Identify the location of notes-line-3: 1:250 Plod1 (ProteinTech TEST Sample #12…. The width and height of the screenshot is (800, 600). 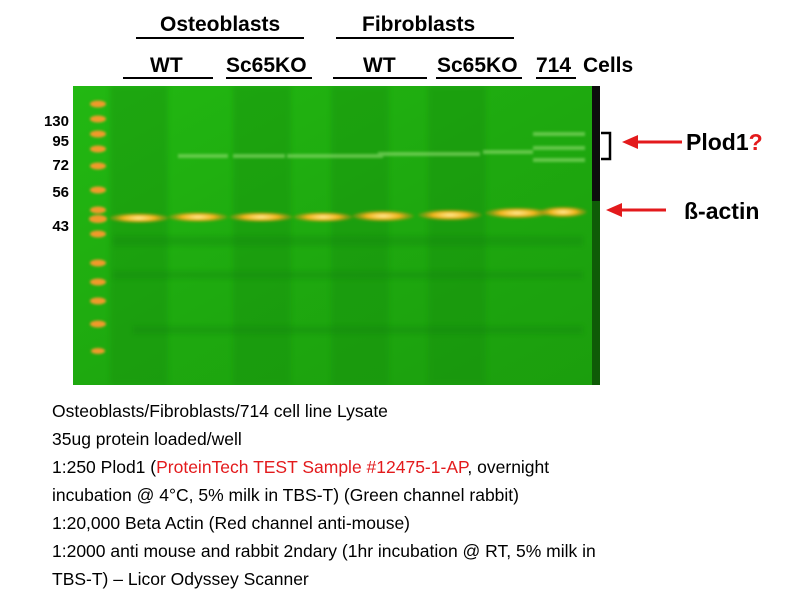
(422, 467).